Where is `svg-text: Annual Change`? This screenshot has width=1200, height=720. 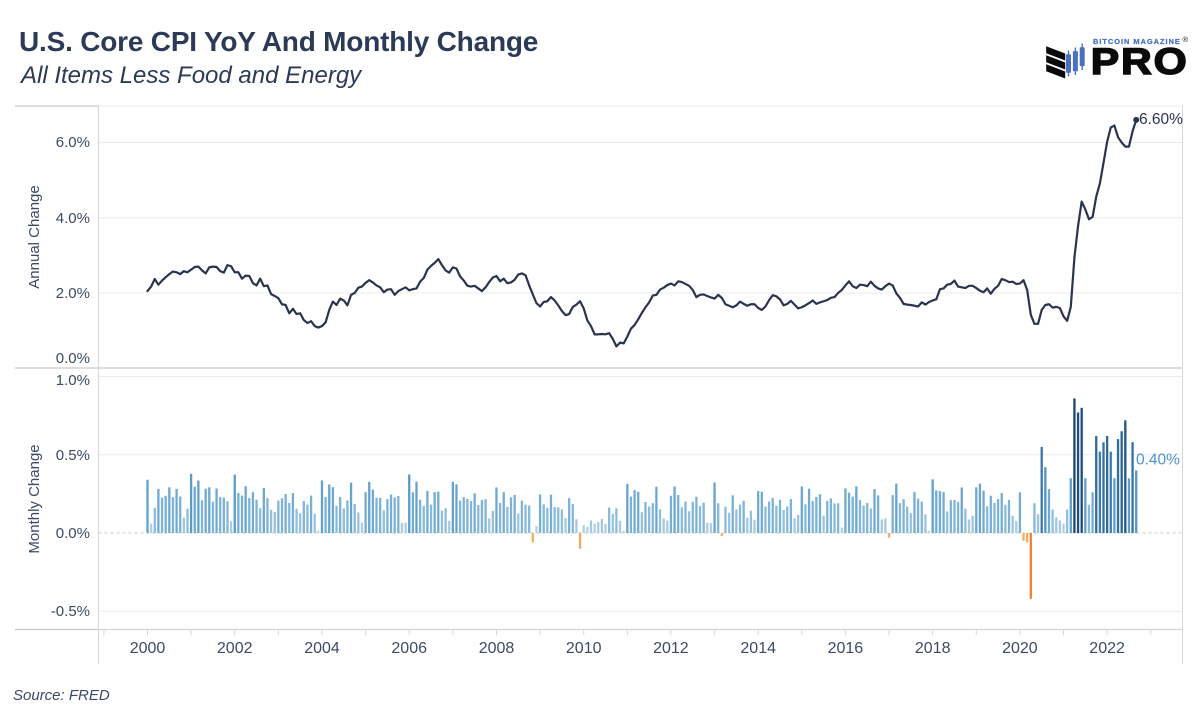
svg-text: Annual Change is located at coordinates (34, 236).